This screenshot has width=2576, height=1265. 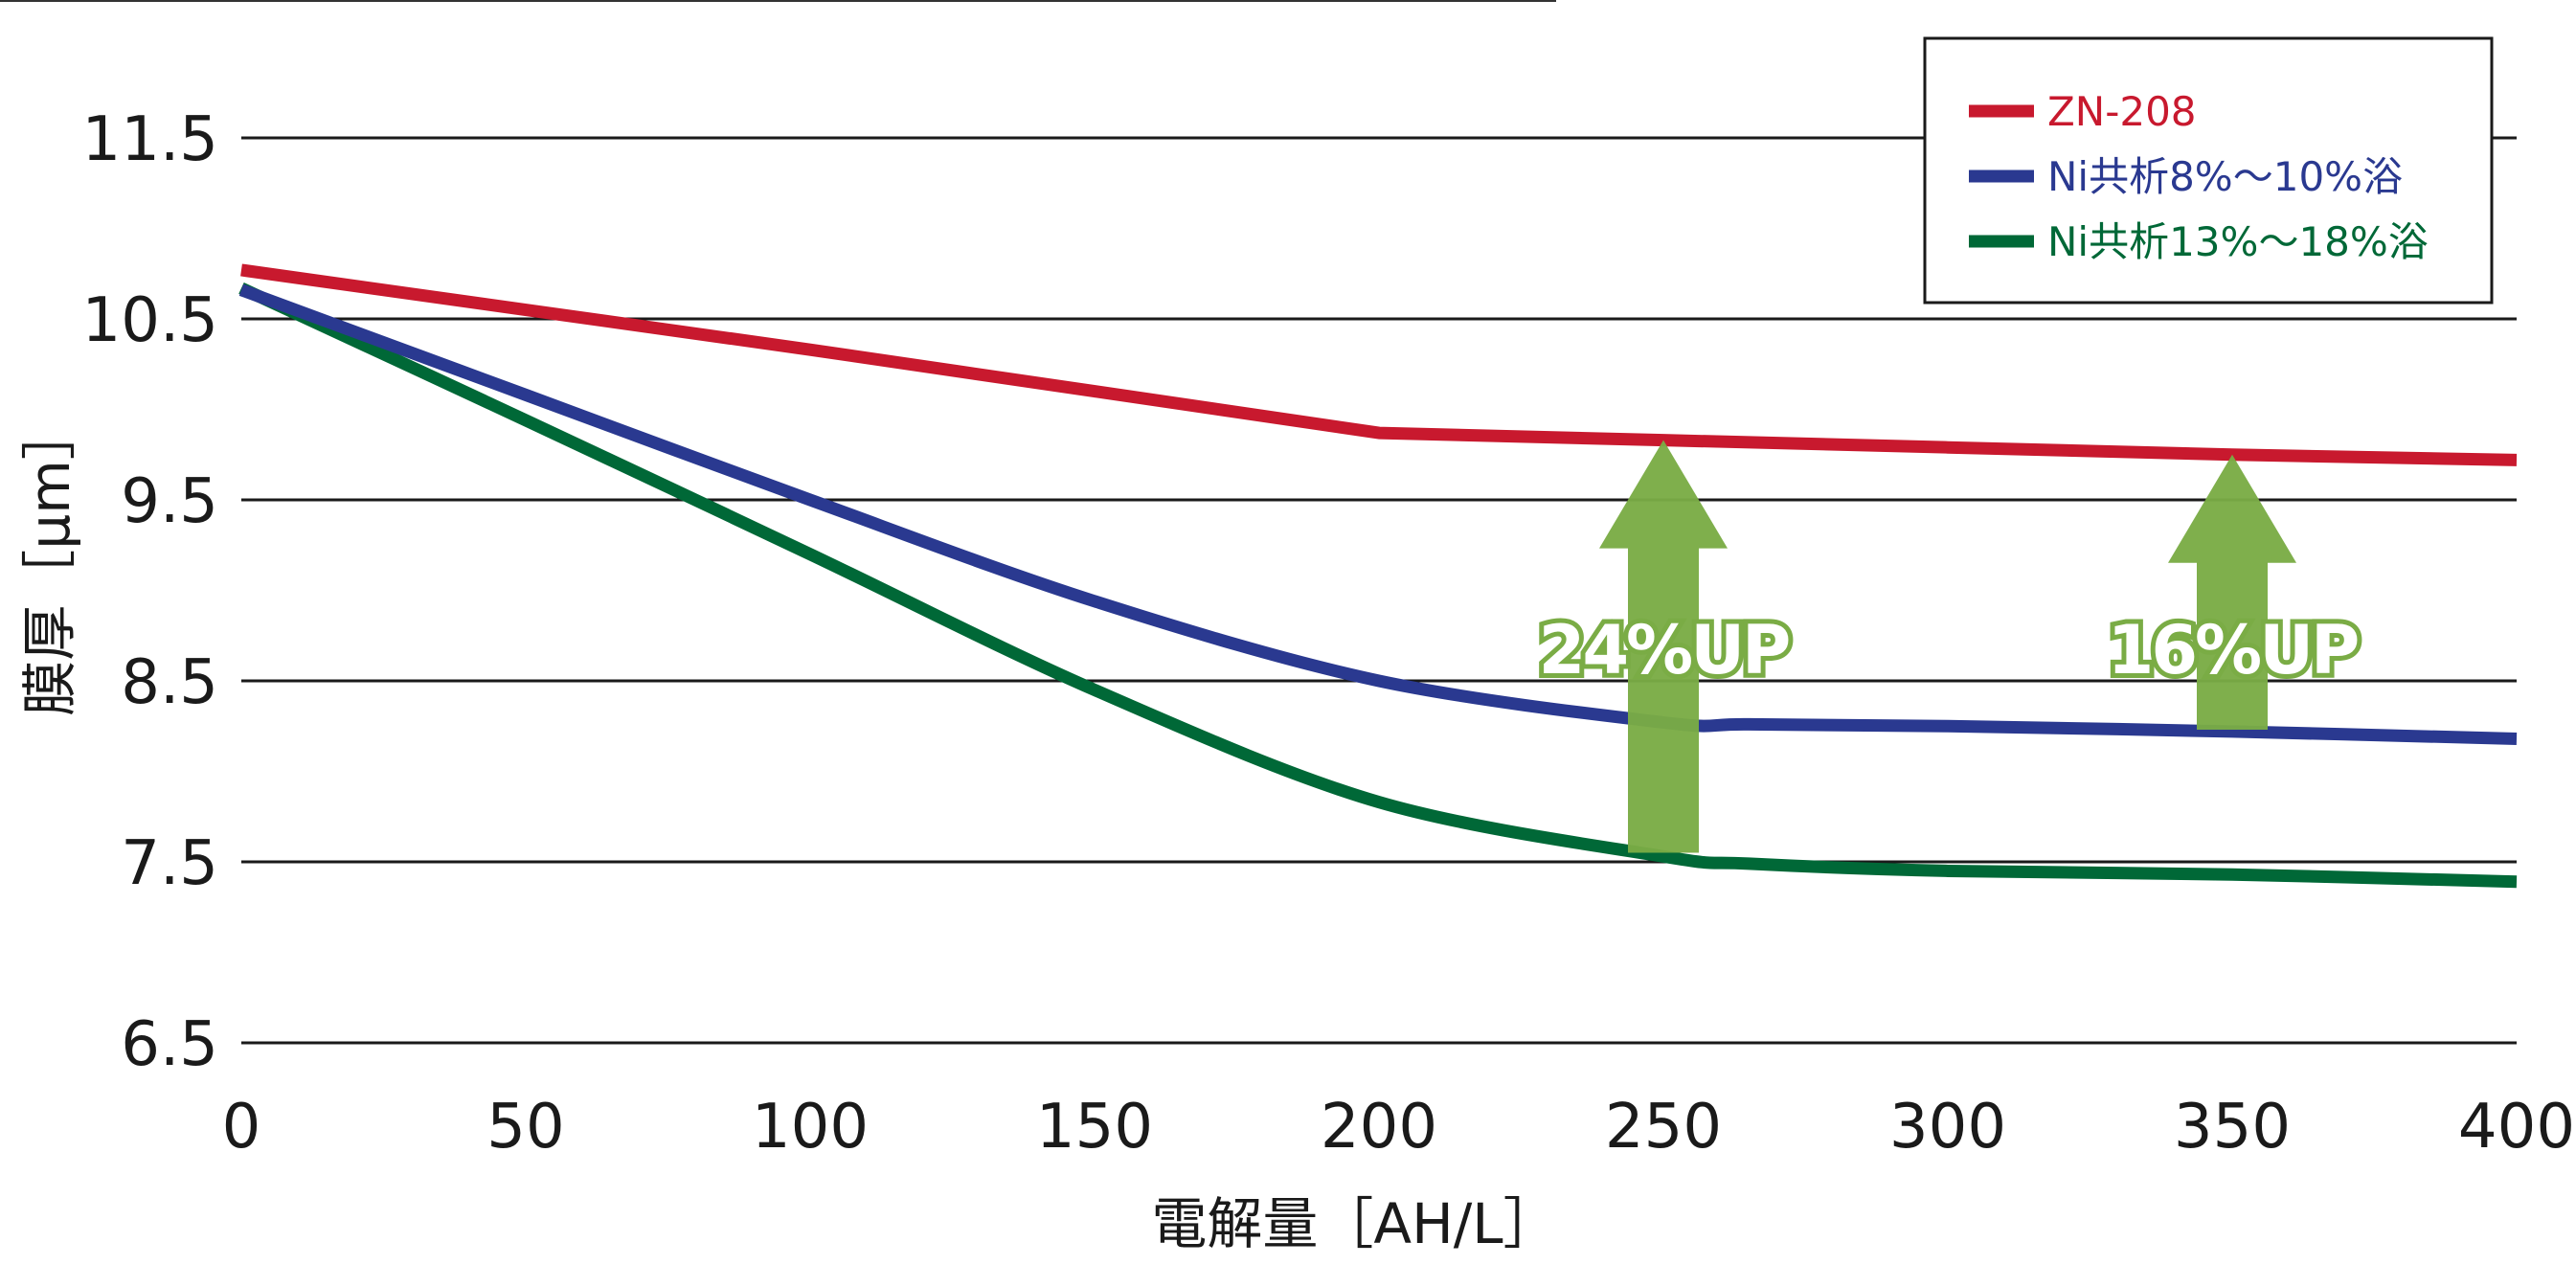 What do you see at coordinates (525, 1127) in the screenshot?
I see `x-tick-label: 50` at bounding box center [525, 1127].